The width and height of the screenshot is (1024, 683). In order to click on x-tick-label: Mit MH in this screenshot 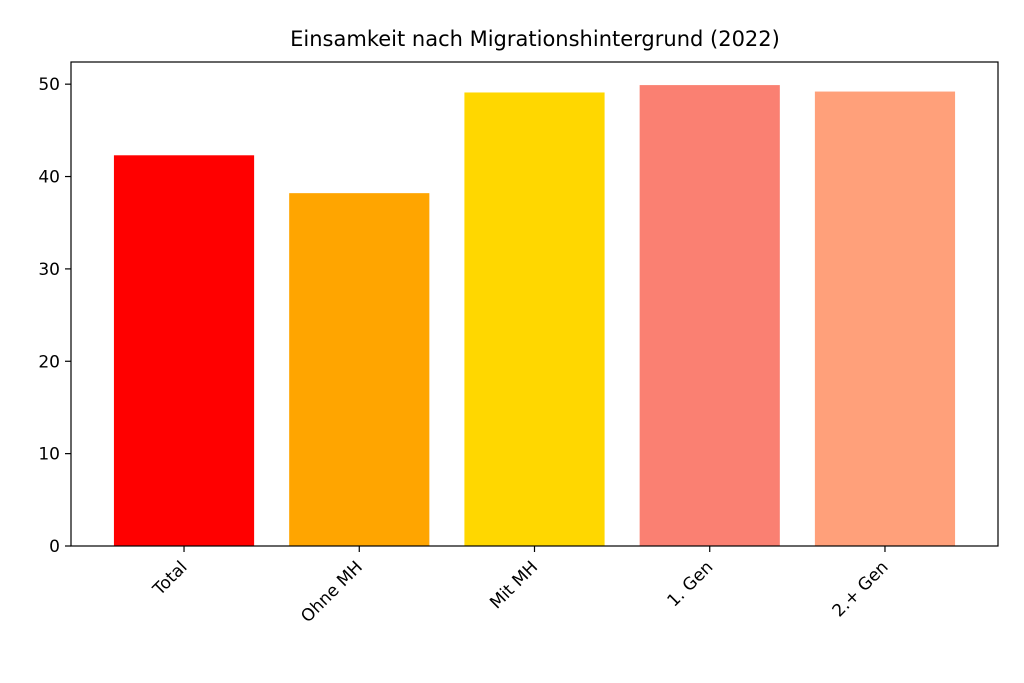, I will do `click(514, 585)`.